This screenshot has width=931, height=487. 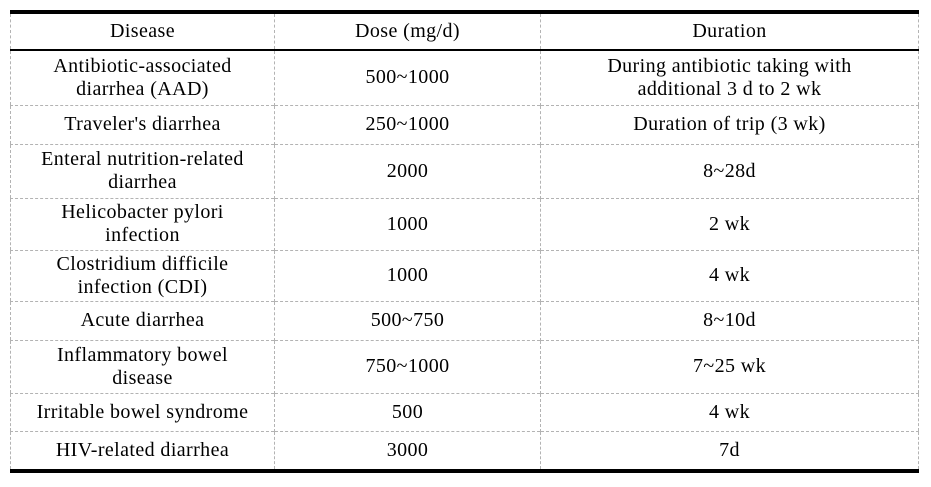 What do you see at coordinates (407, 366) in the screenshot?
I see `dose-cell: 750~1000` at bounding box center [407, 366].